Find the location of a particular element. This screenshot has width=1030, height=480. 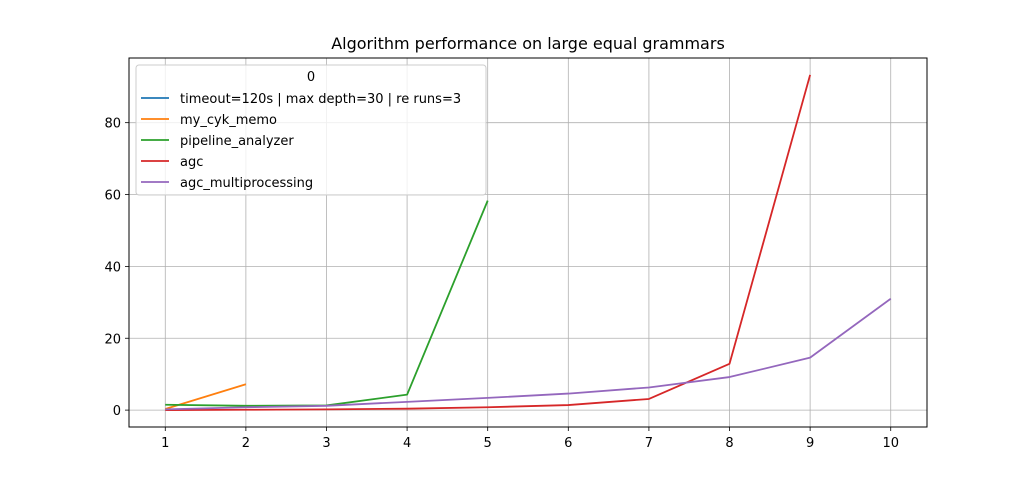

y-axis: 0 20 40 60 80 is located at coordinates (116, 268).